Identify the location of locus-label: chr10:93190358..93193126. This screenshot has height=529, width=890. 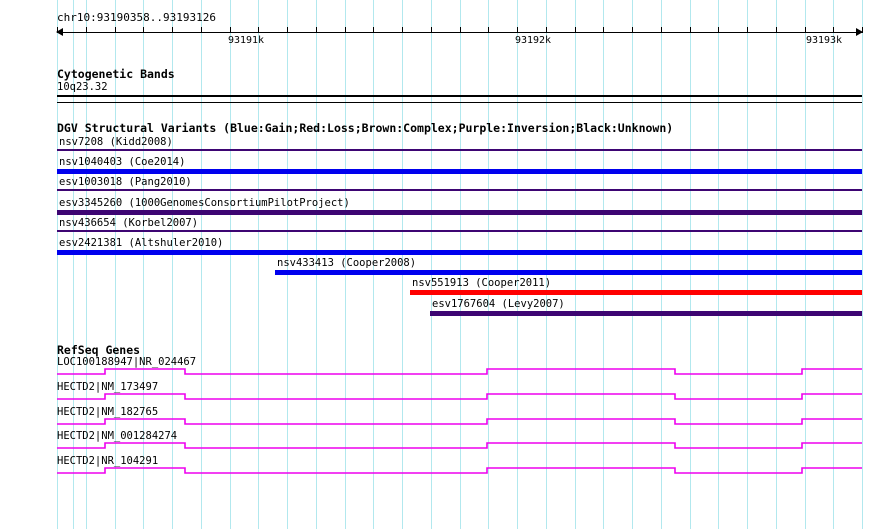
(136, 17).